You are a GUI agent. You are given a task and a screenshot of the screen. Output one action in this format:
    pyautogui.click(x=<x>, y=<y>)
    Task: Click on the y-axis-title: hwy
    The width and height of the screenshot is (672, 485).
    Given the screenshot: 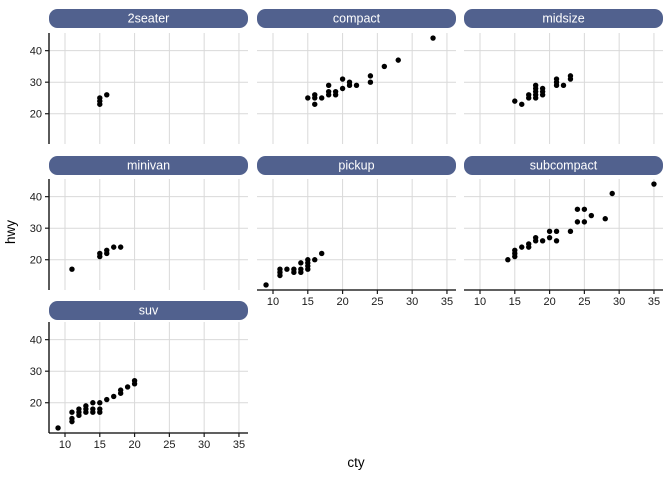 What is the action you would take?
    pyautogui.click(x=10, y=232)
    